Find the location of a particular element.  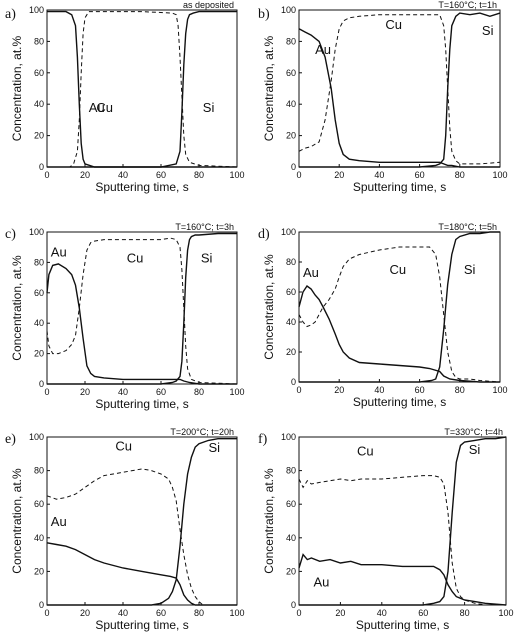

chart-1-plot-frame is located at coordinates (399, 88).